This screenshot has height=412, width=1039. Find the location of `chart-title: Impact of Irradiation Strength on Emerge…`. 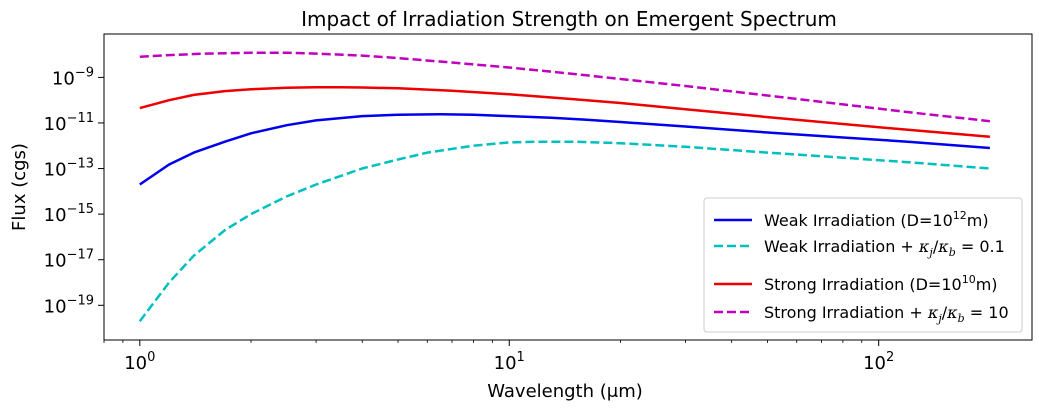

chart-title: Impact of Irradiation Strength on Emerge… is located at coordinates (569, 19).